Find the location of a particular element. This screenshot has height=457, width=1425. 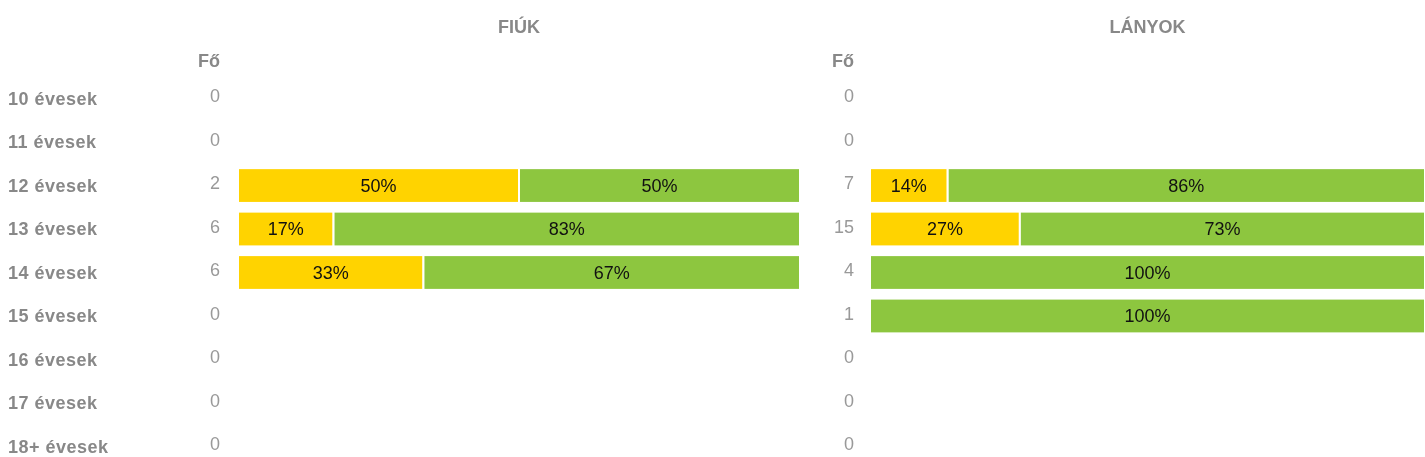

y-tick-label: 18+ évesek is located at coordinates (59, 446).